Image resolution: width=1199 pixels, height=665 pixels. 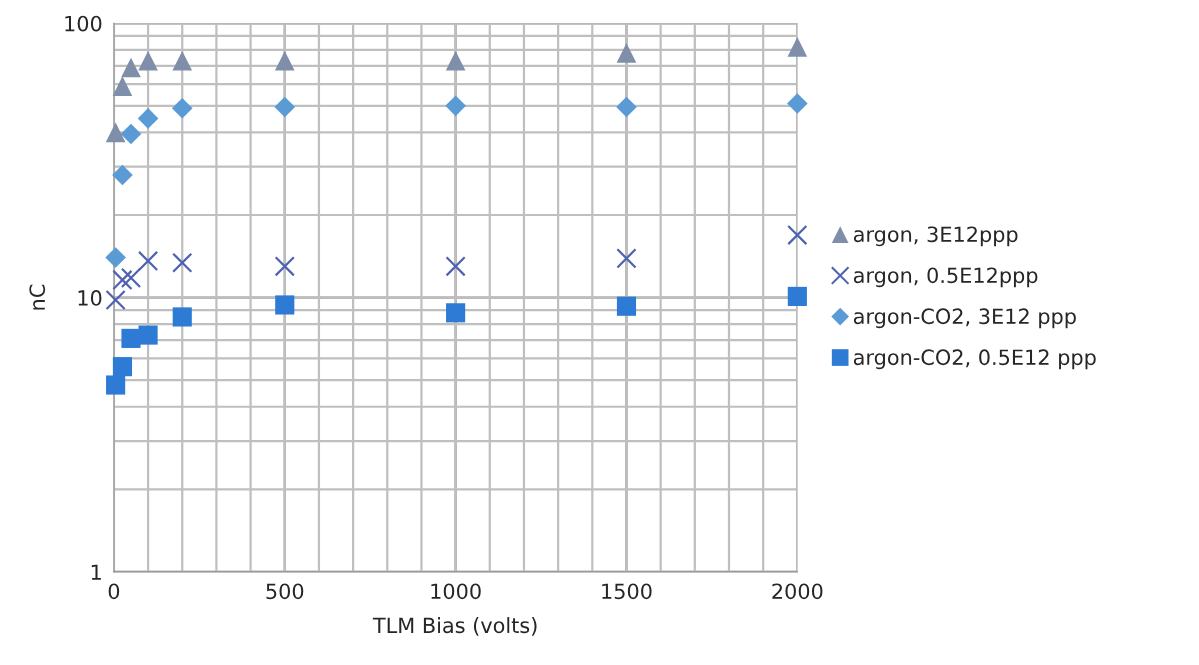 What do you see at coordinates (627, 591) in the screenshot?
I see `x-tick-label: 1500` at bounding box center [627, 591].